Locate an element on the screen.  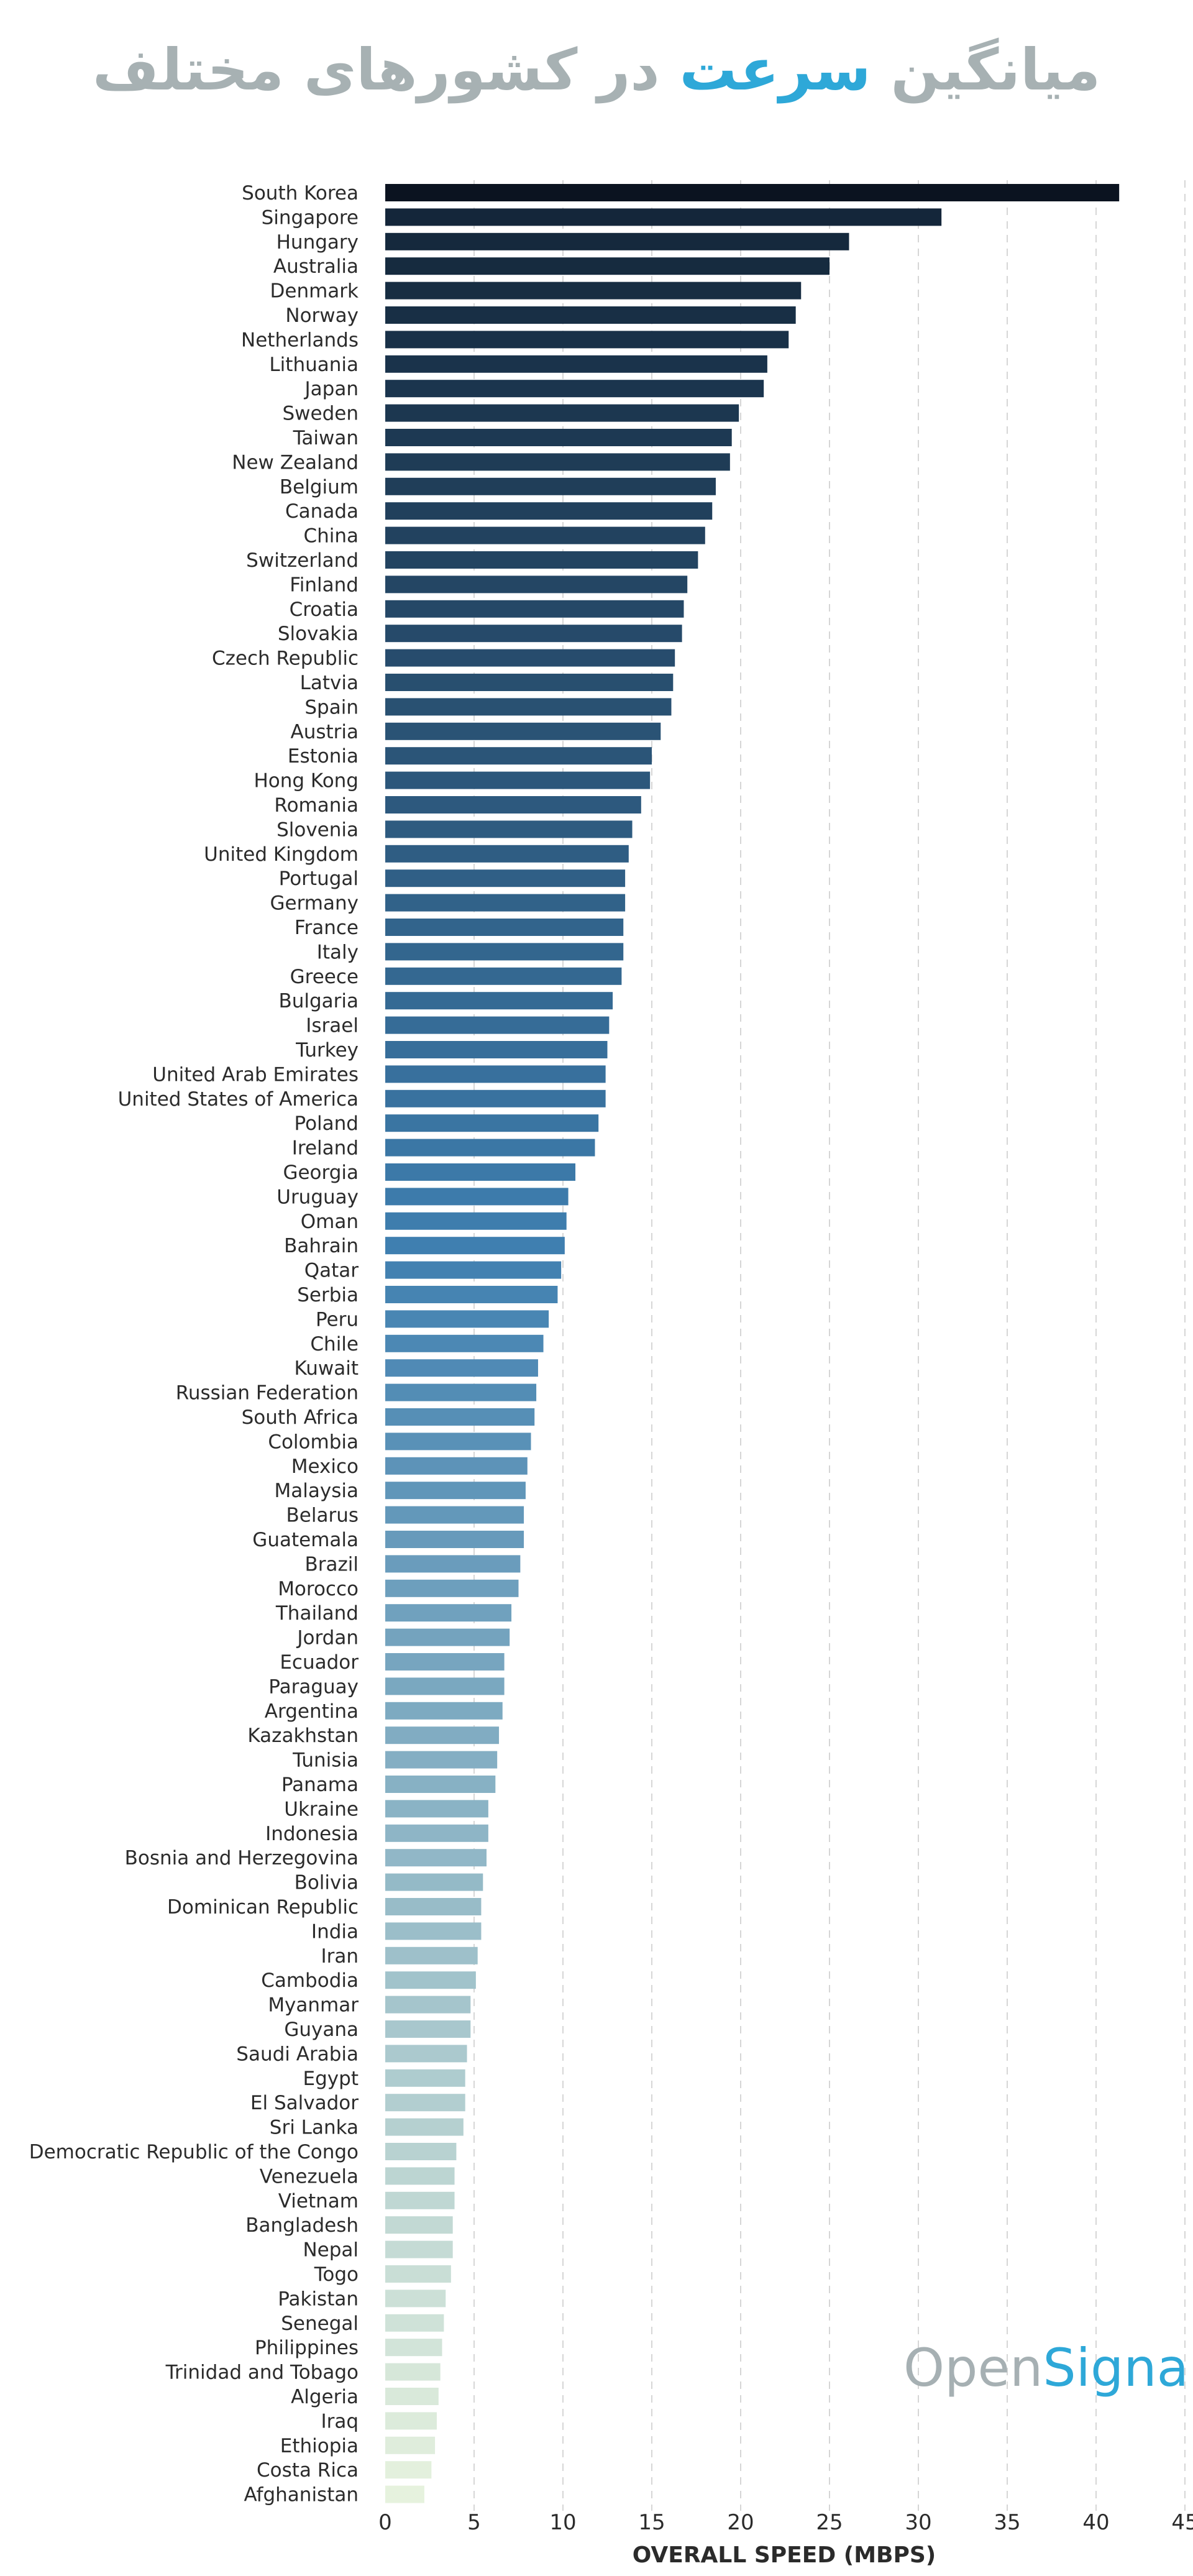
category-label-89: Trinidad and Tobago is located at coordinates (262, 2373).